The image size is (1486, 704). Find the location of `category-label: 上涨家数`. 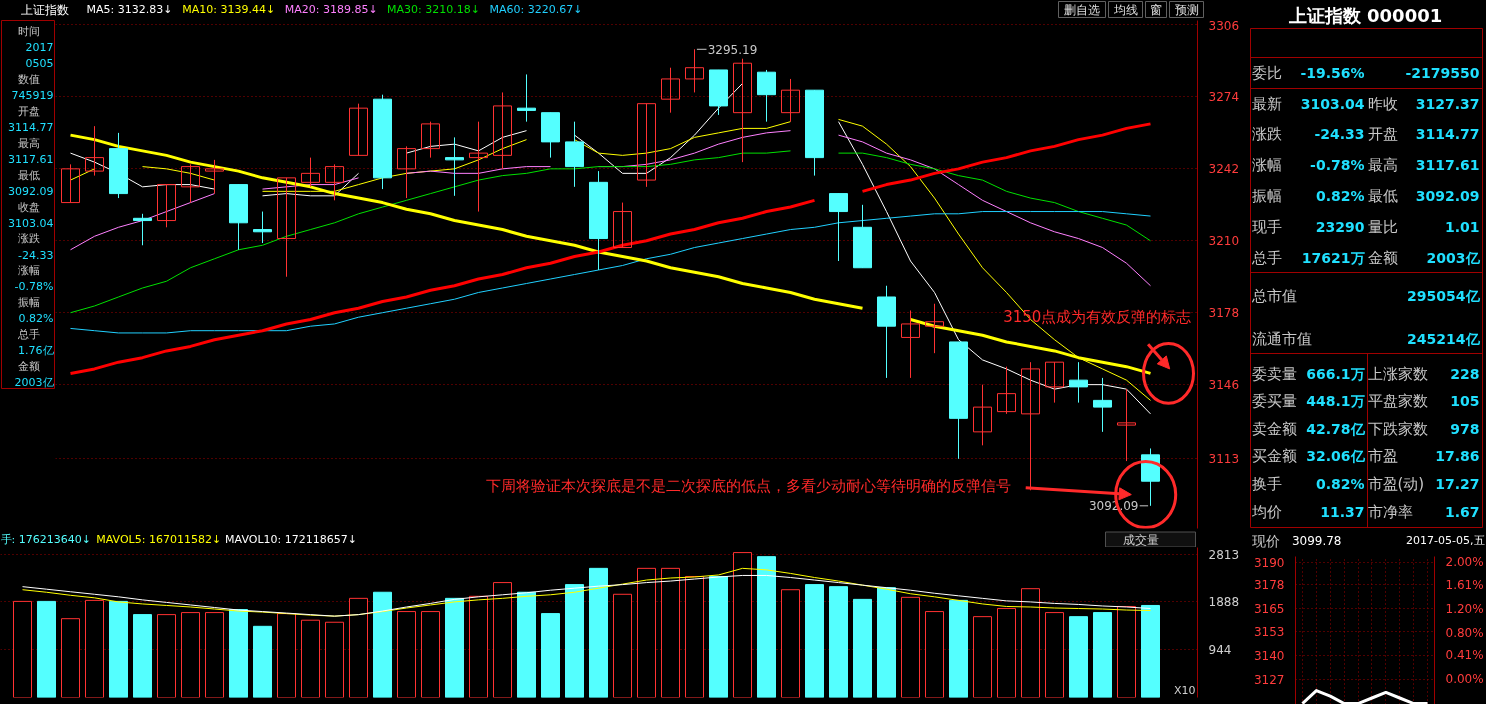

category-label: 上涨家数 is located at coordinates (1397, 373).